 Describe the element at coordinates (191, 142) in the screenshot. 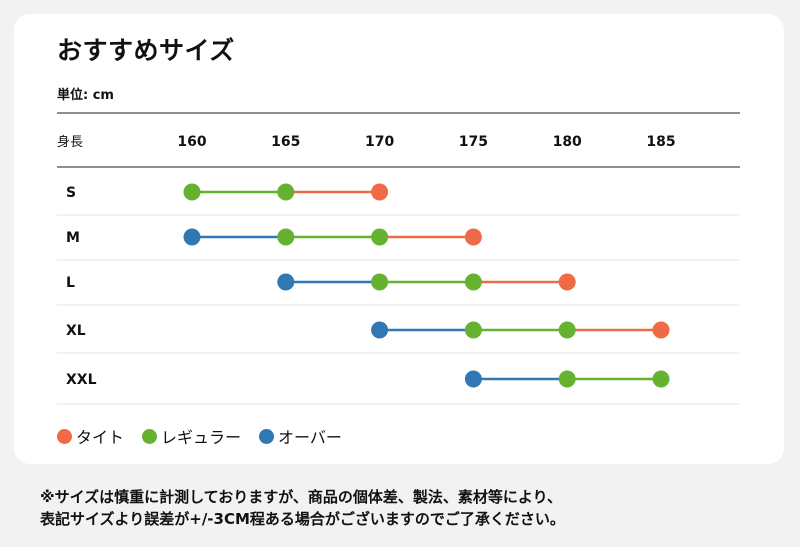

I see `tick-label-160: 160` at that location.